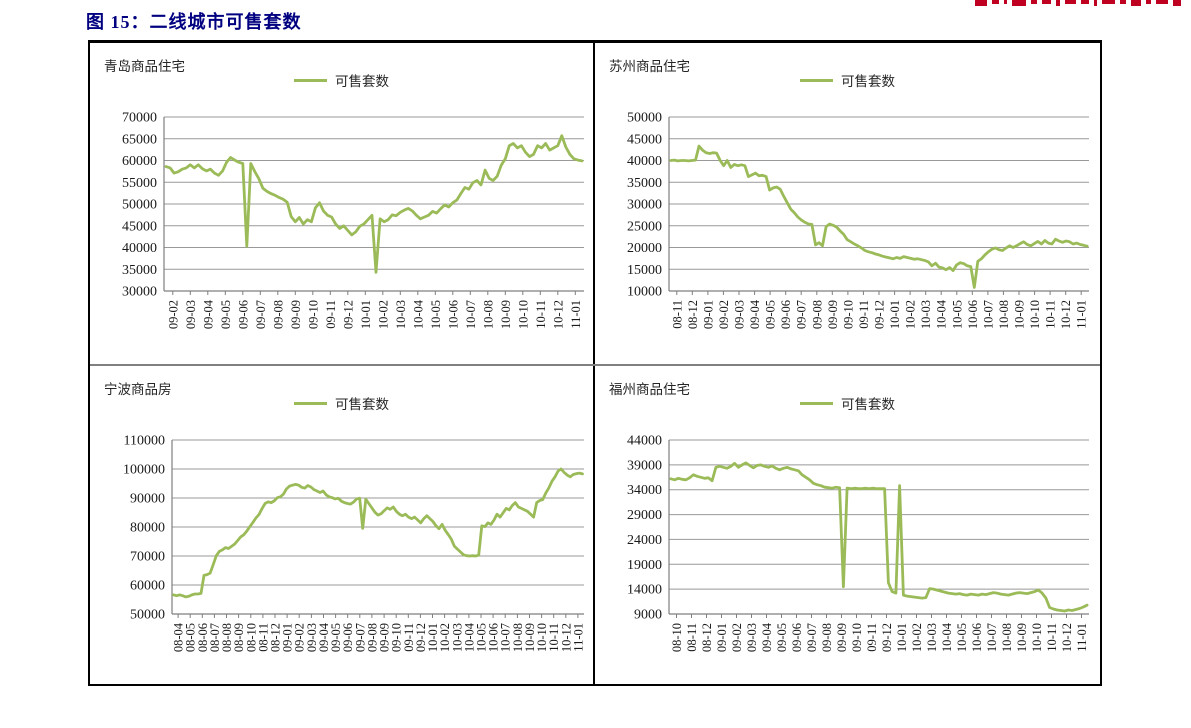 The image size is (1191, 728). Describe the element at coordinates (644, 540) in the screenshot. I see `svg-text: 24000` at that location.